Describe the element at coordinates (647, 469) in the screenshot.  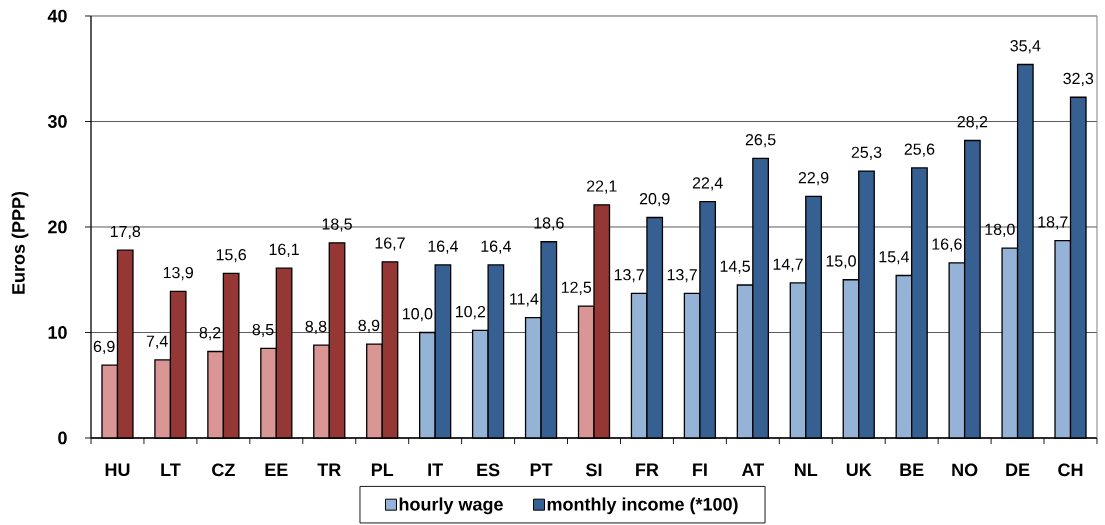
I see `x-tick-label: FR` at that location.